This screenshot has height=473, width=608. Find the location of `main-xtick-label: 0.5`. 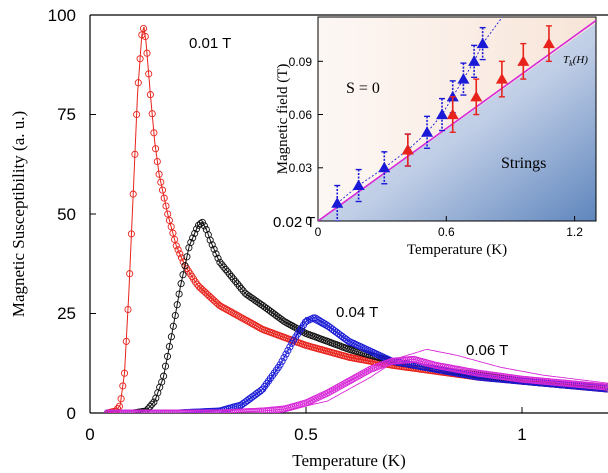

main-xtick-label: 0.5 is located at coordinates (306, 434).